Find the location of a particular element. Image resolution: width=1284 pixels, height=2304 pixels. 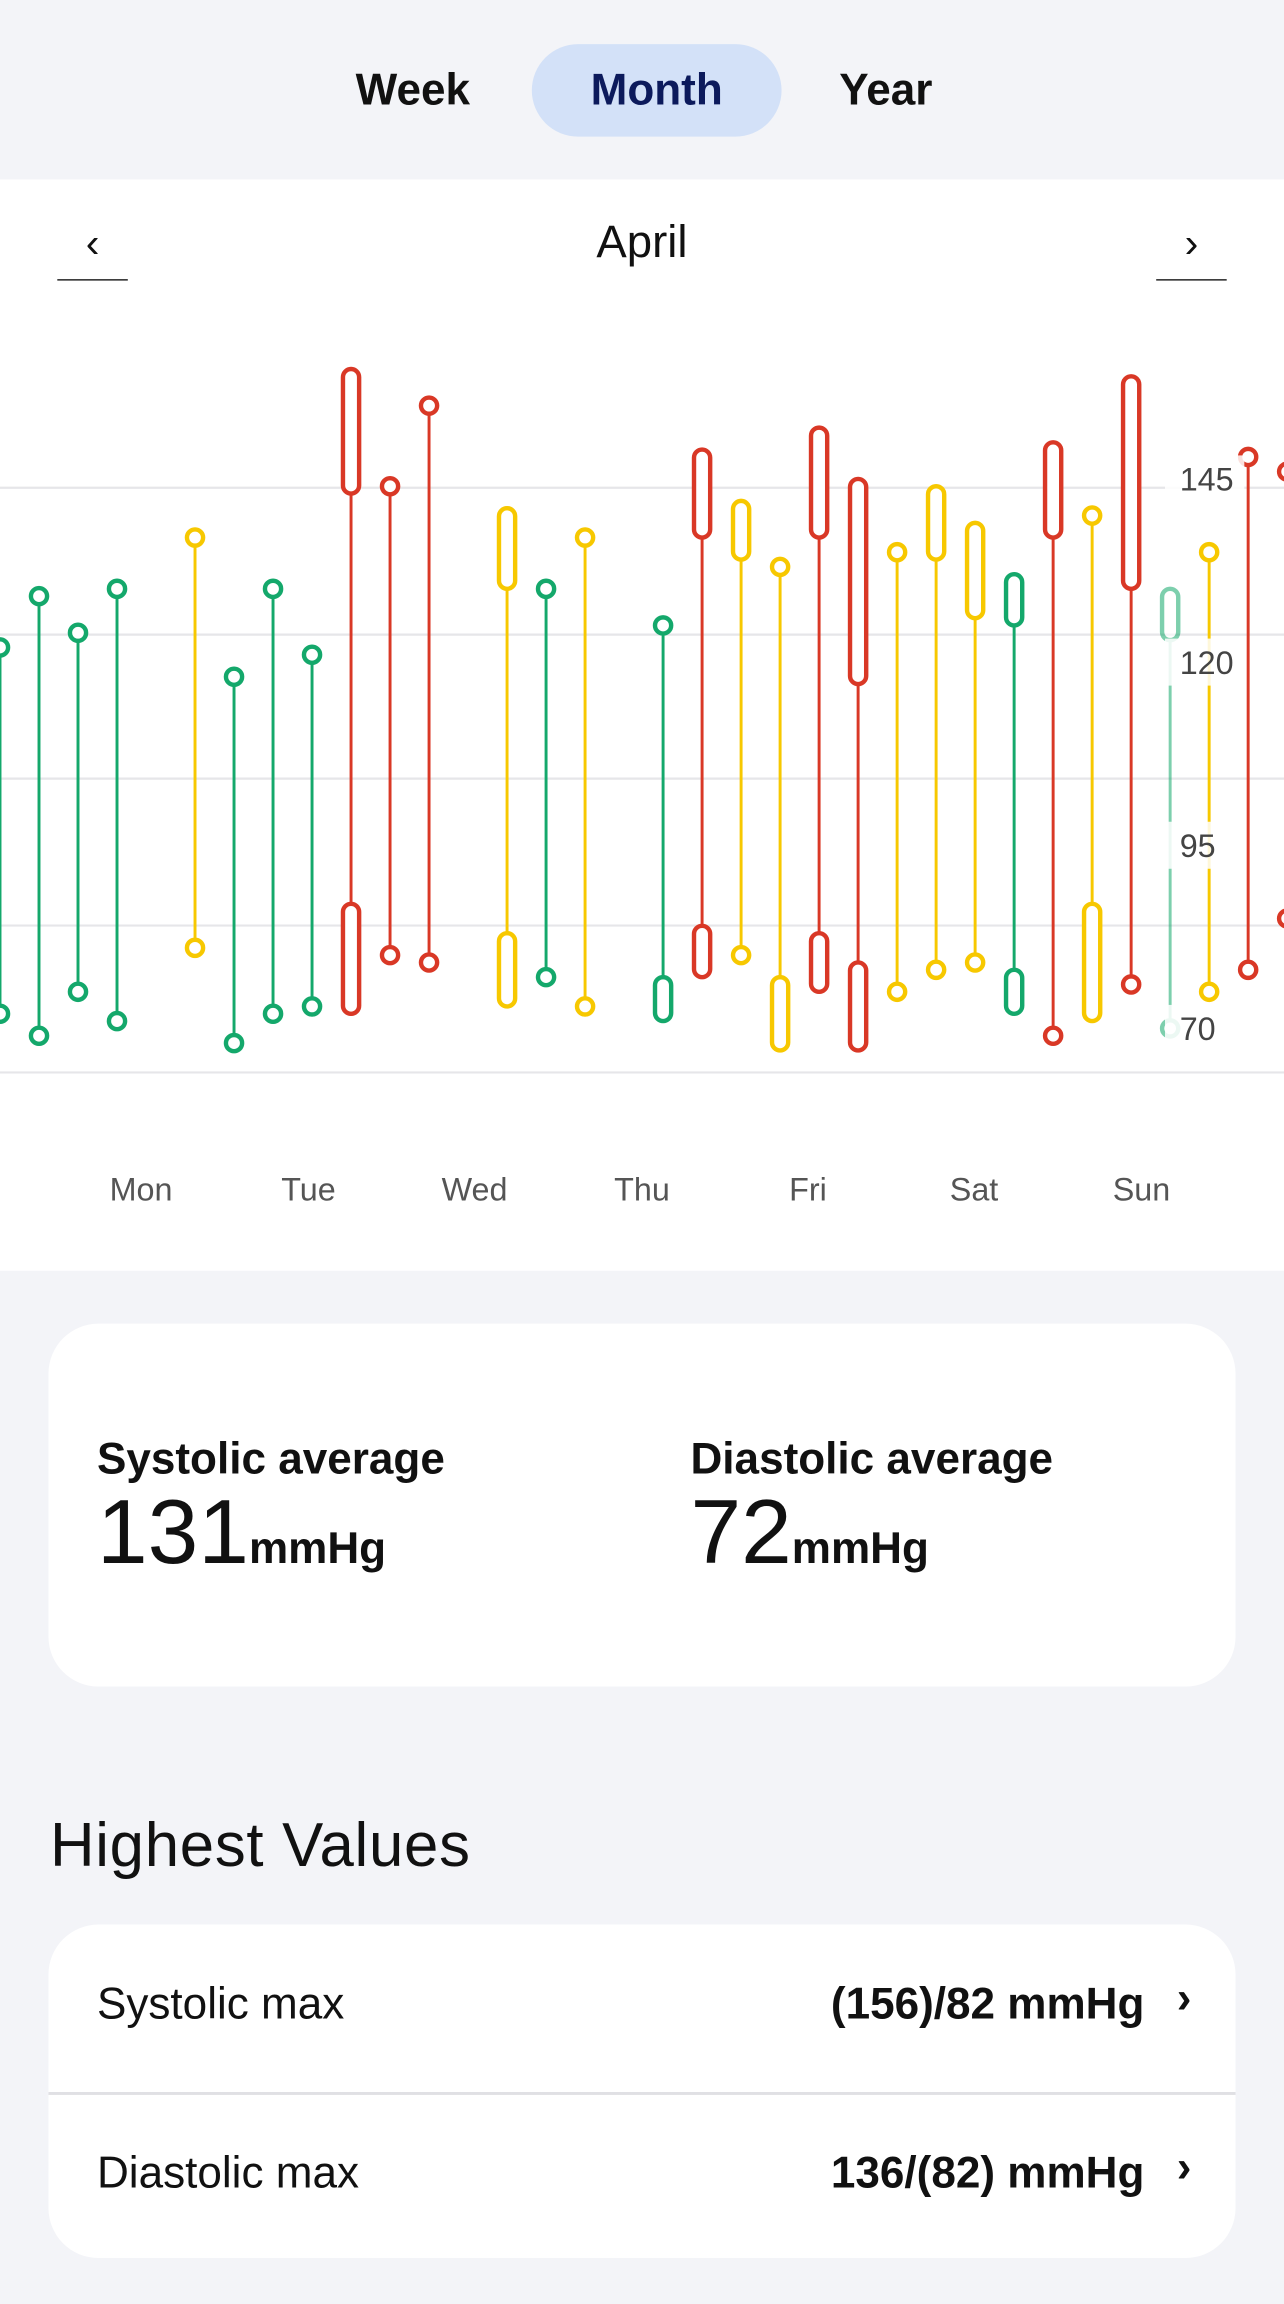

previous-month-button: ‹ is located at coordinates (92, 246).